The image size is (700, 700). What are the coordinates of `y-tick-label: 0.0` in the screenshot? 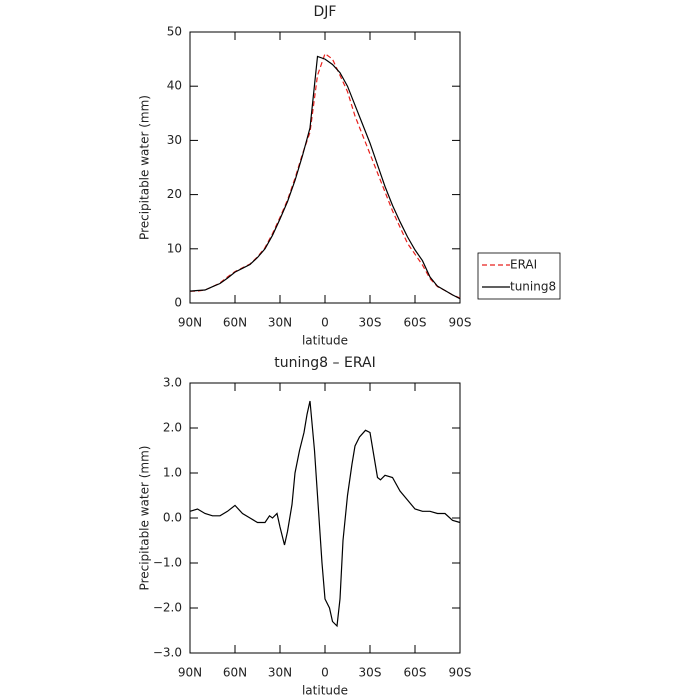 It's located at (172, 518).